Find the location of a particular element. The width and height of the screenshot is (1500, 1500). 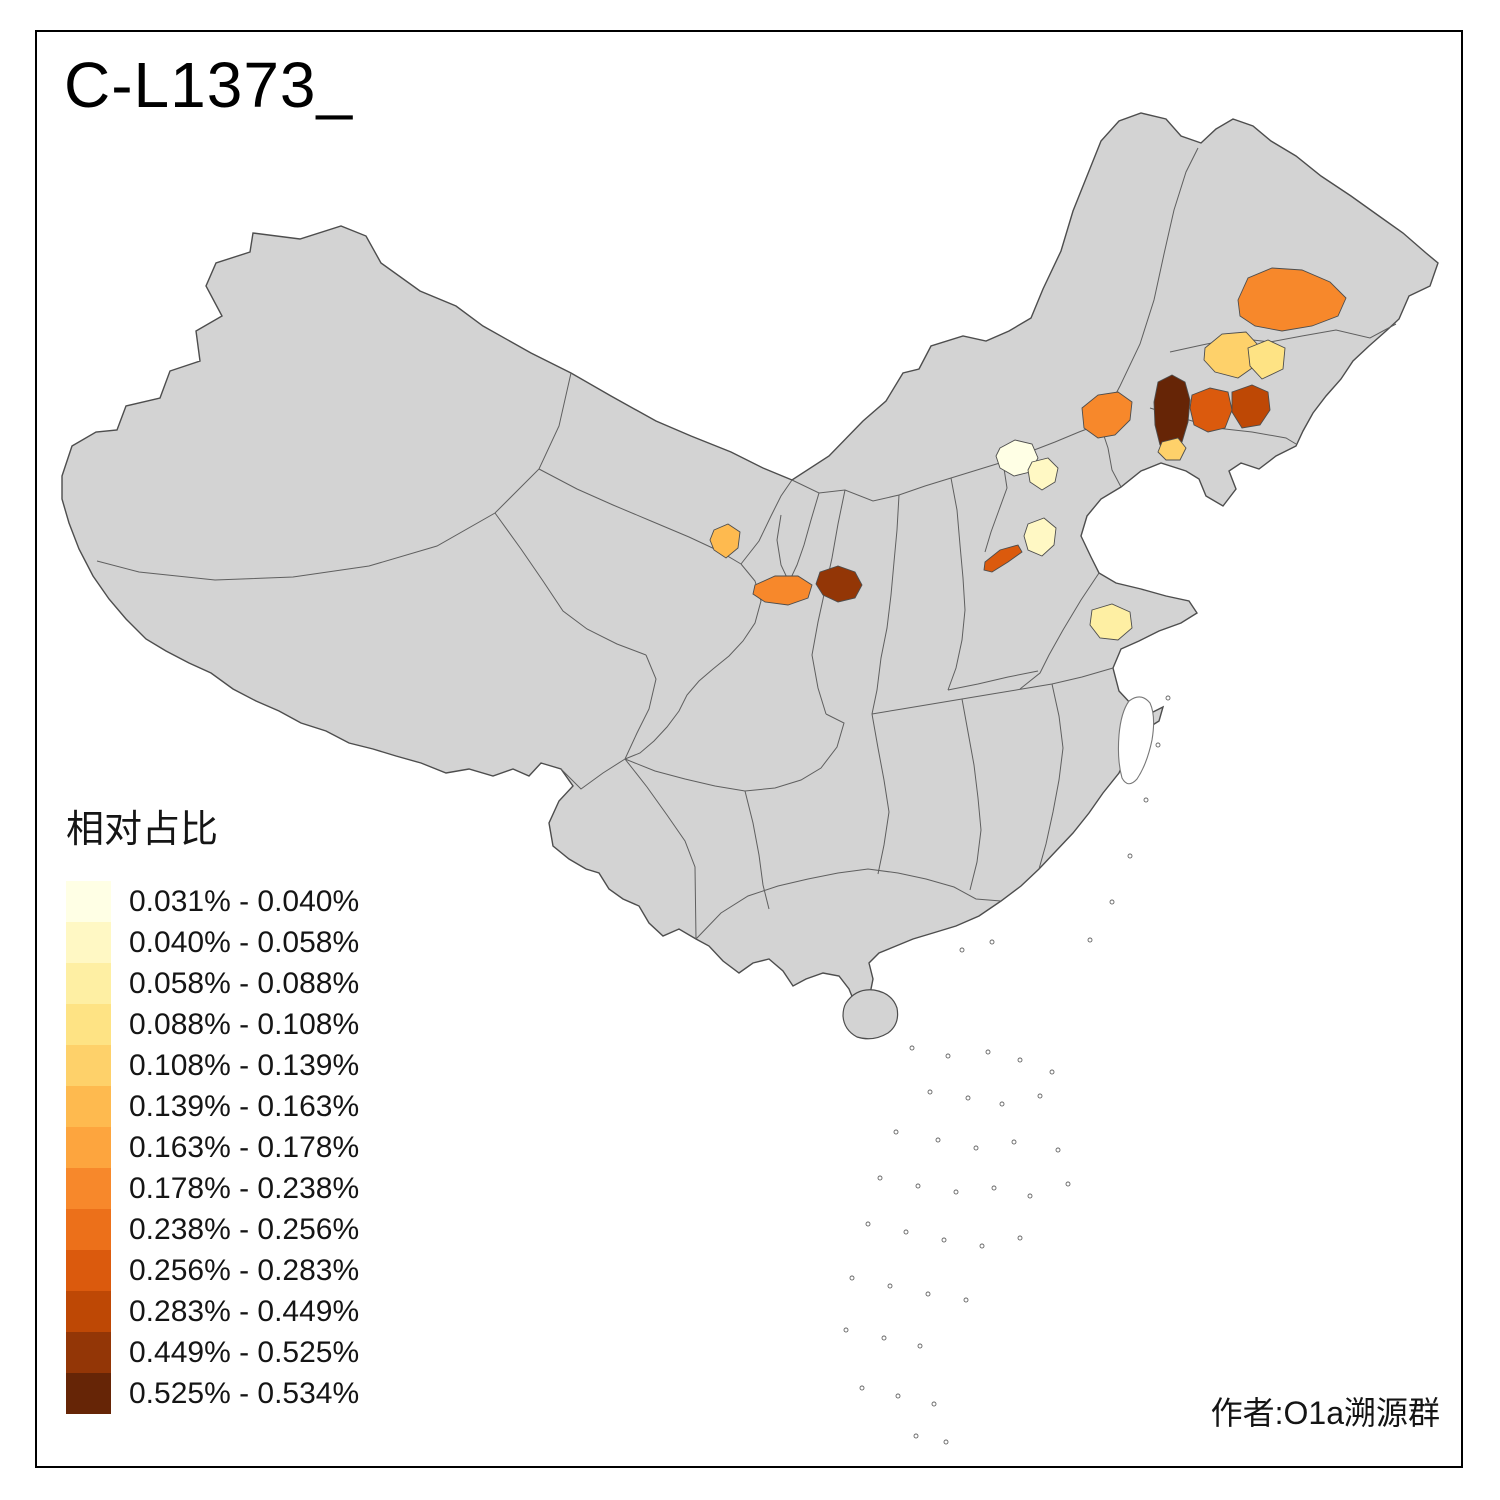

legend-label: 0.058% - 0.088% is located at coordinates (244, 983).